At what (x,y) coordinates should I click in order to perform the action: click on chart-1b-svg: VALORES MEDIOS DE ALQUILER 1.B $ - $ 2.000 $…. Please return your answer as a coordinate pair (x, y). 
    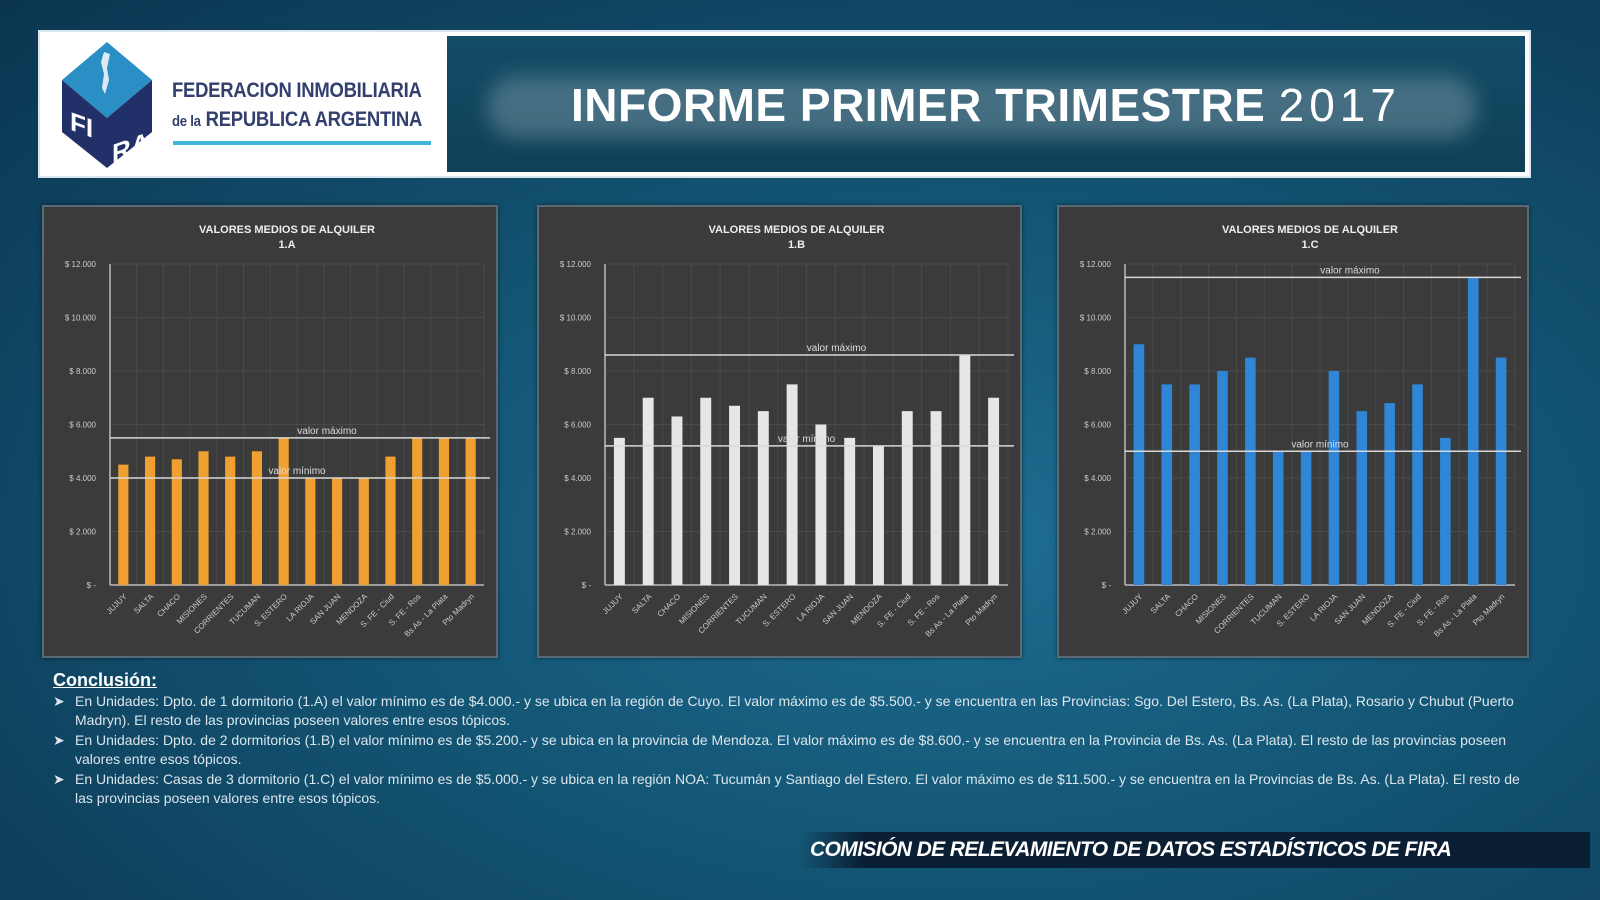
    Looking at the image, I should click on (787, 431).